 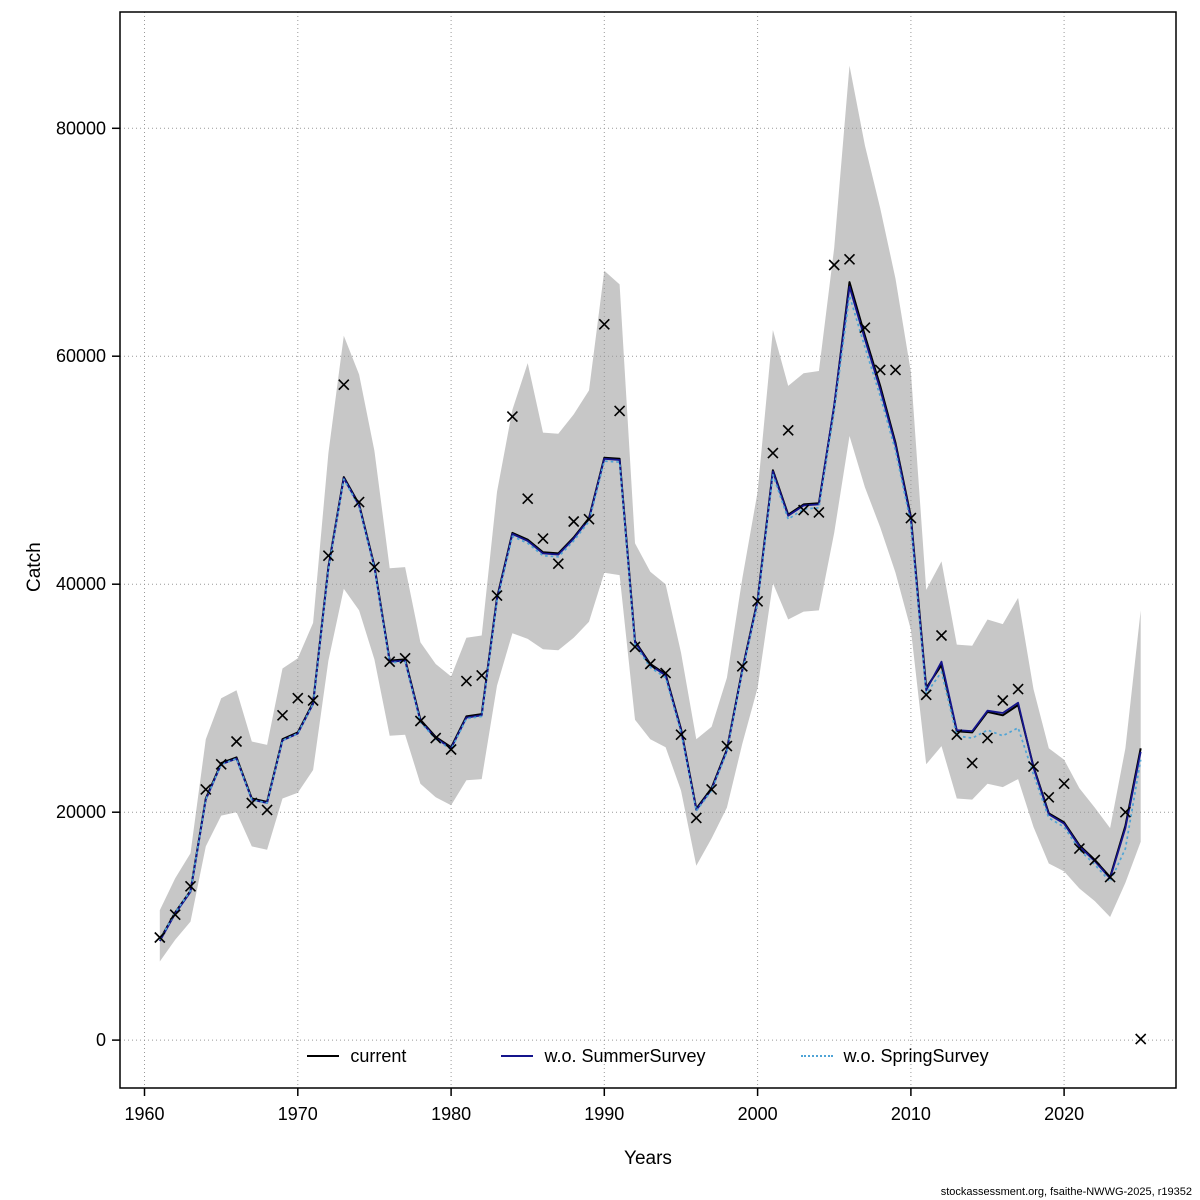 What do you see at coordinates (625, 1055) in the screenshot?
I see `legend-label-wo-summersurvey: w.o. SummerSurvey` at bounding box center [625, 1055].